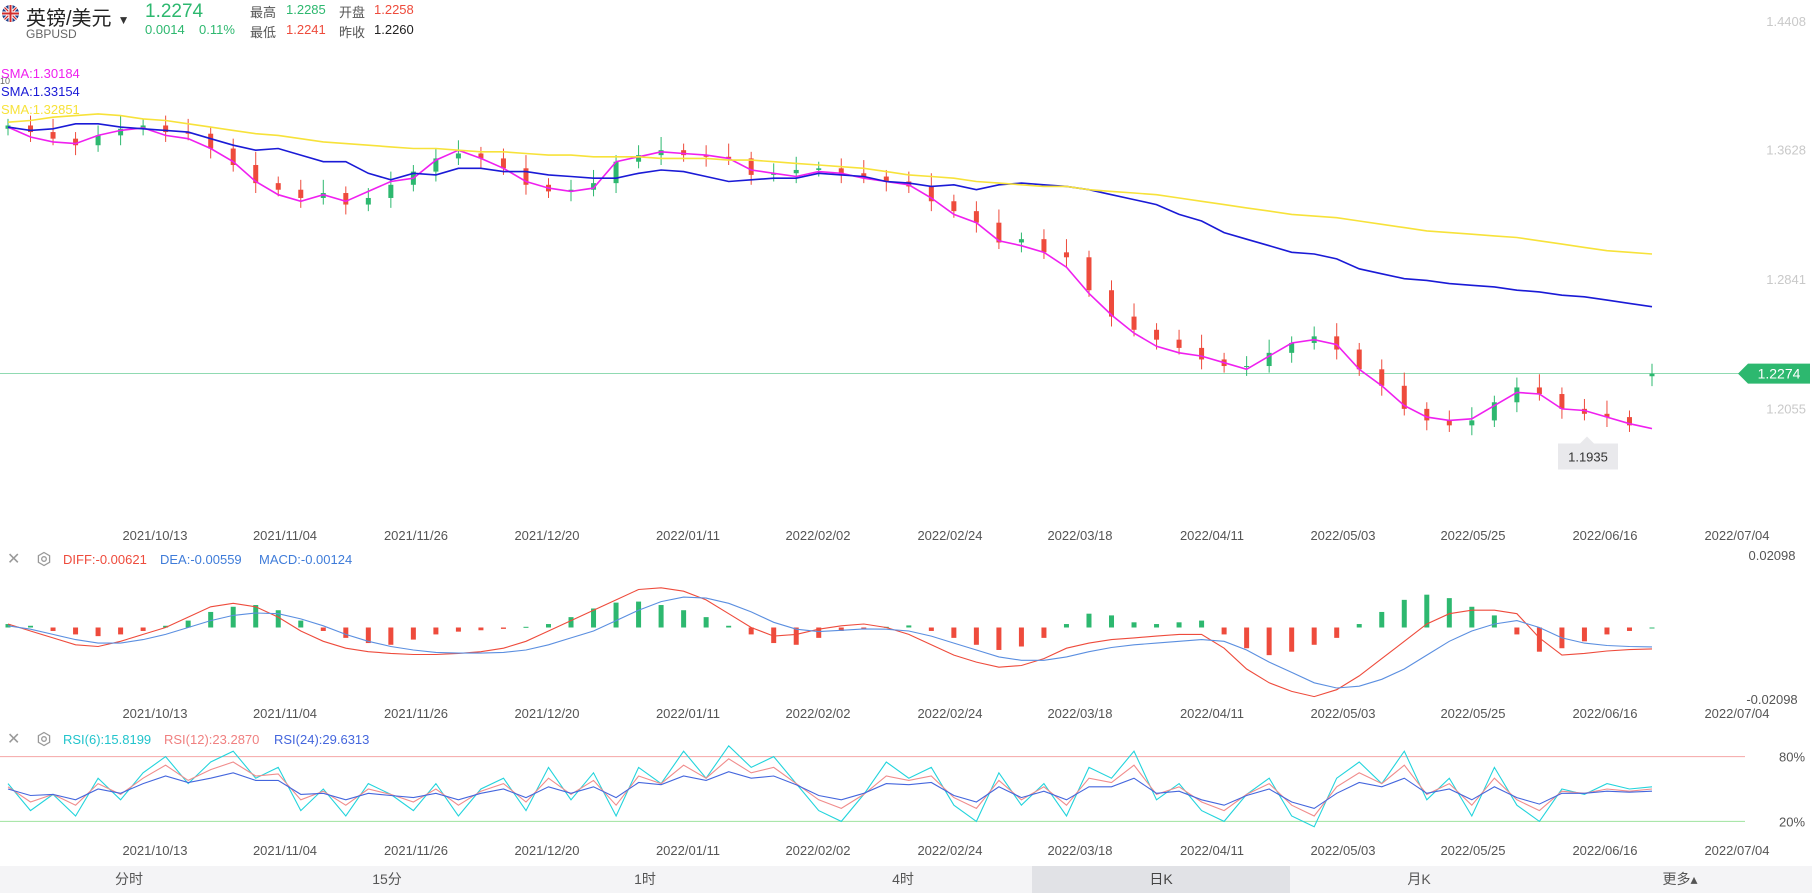  I want to click on min-price-text: 1.1935, so click(1588, 456).